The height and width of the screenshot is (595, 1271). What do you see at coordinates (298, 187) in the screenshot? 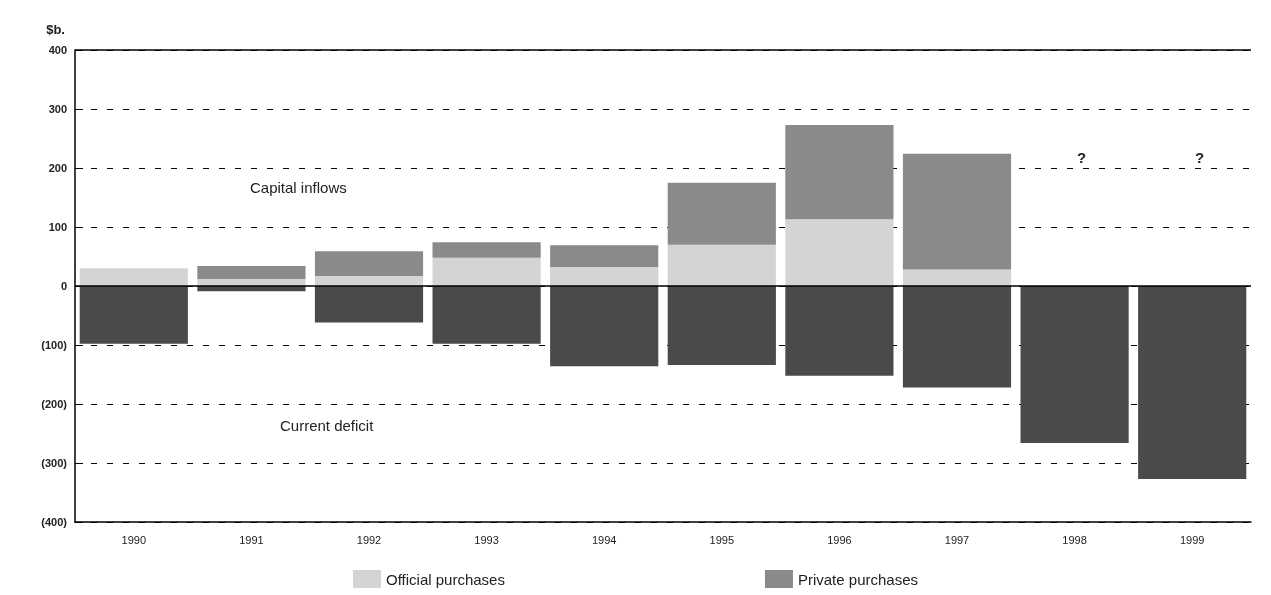
I see `annotation: Capital inflows` at bounding box center [298, 187].